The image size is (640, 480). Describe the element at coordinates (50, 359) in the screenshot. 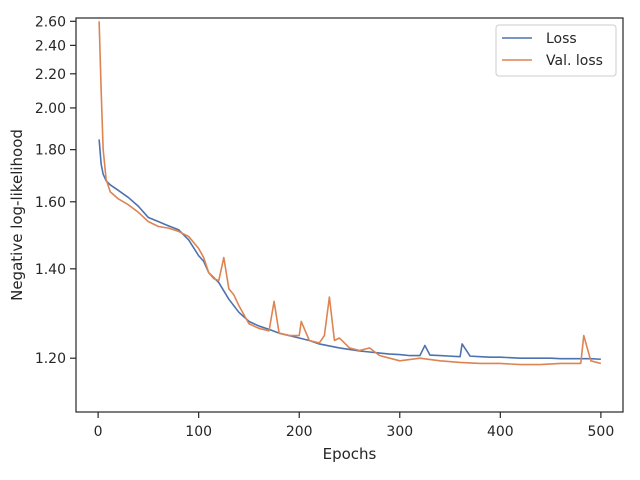

I see `y-tick-label: 1.20` at that location.